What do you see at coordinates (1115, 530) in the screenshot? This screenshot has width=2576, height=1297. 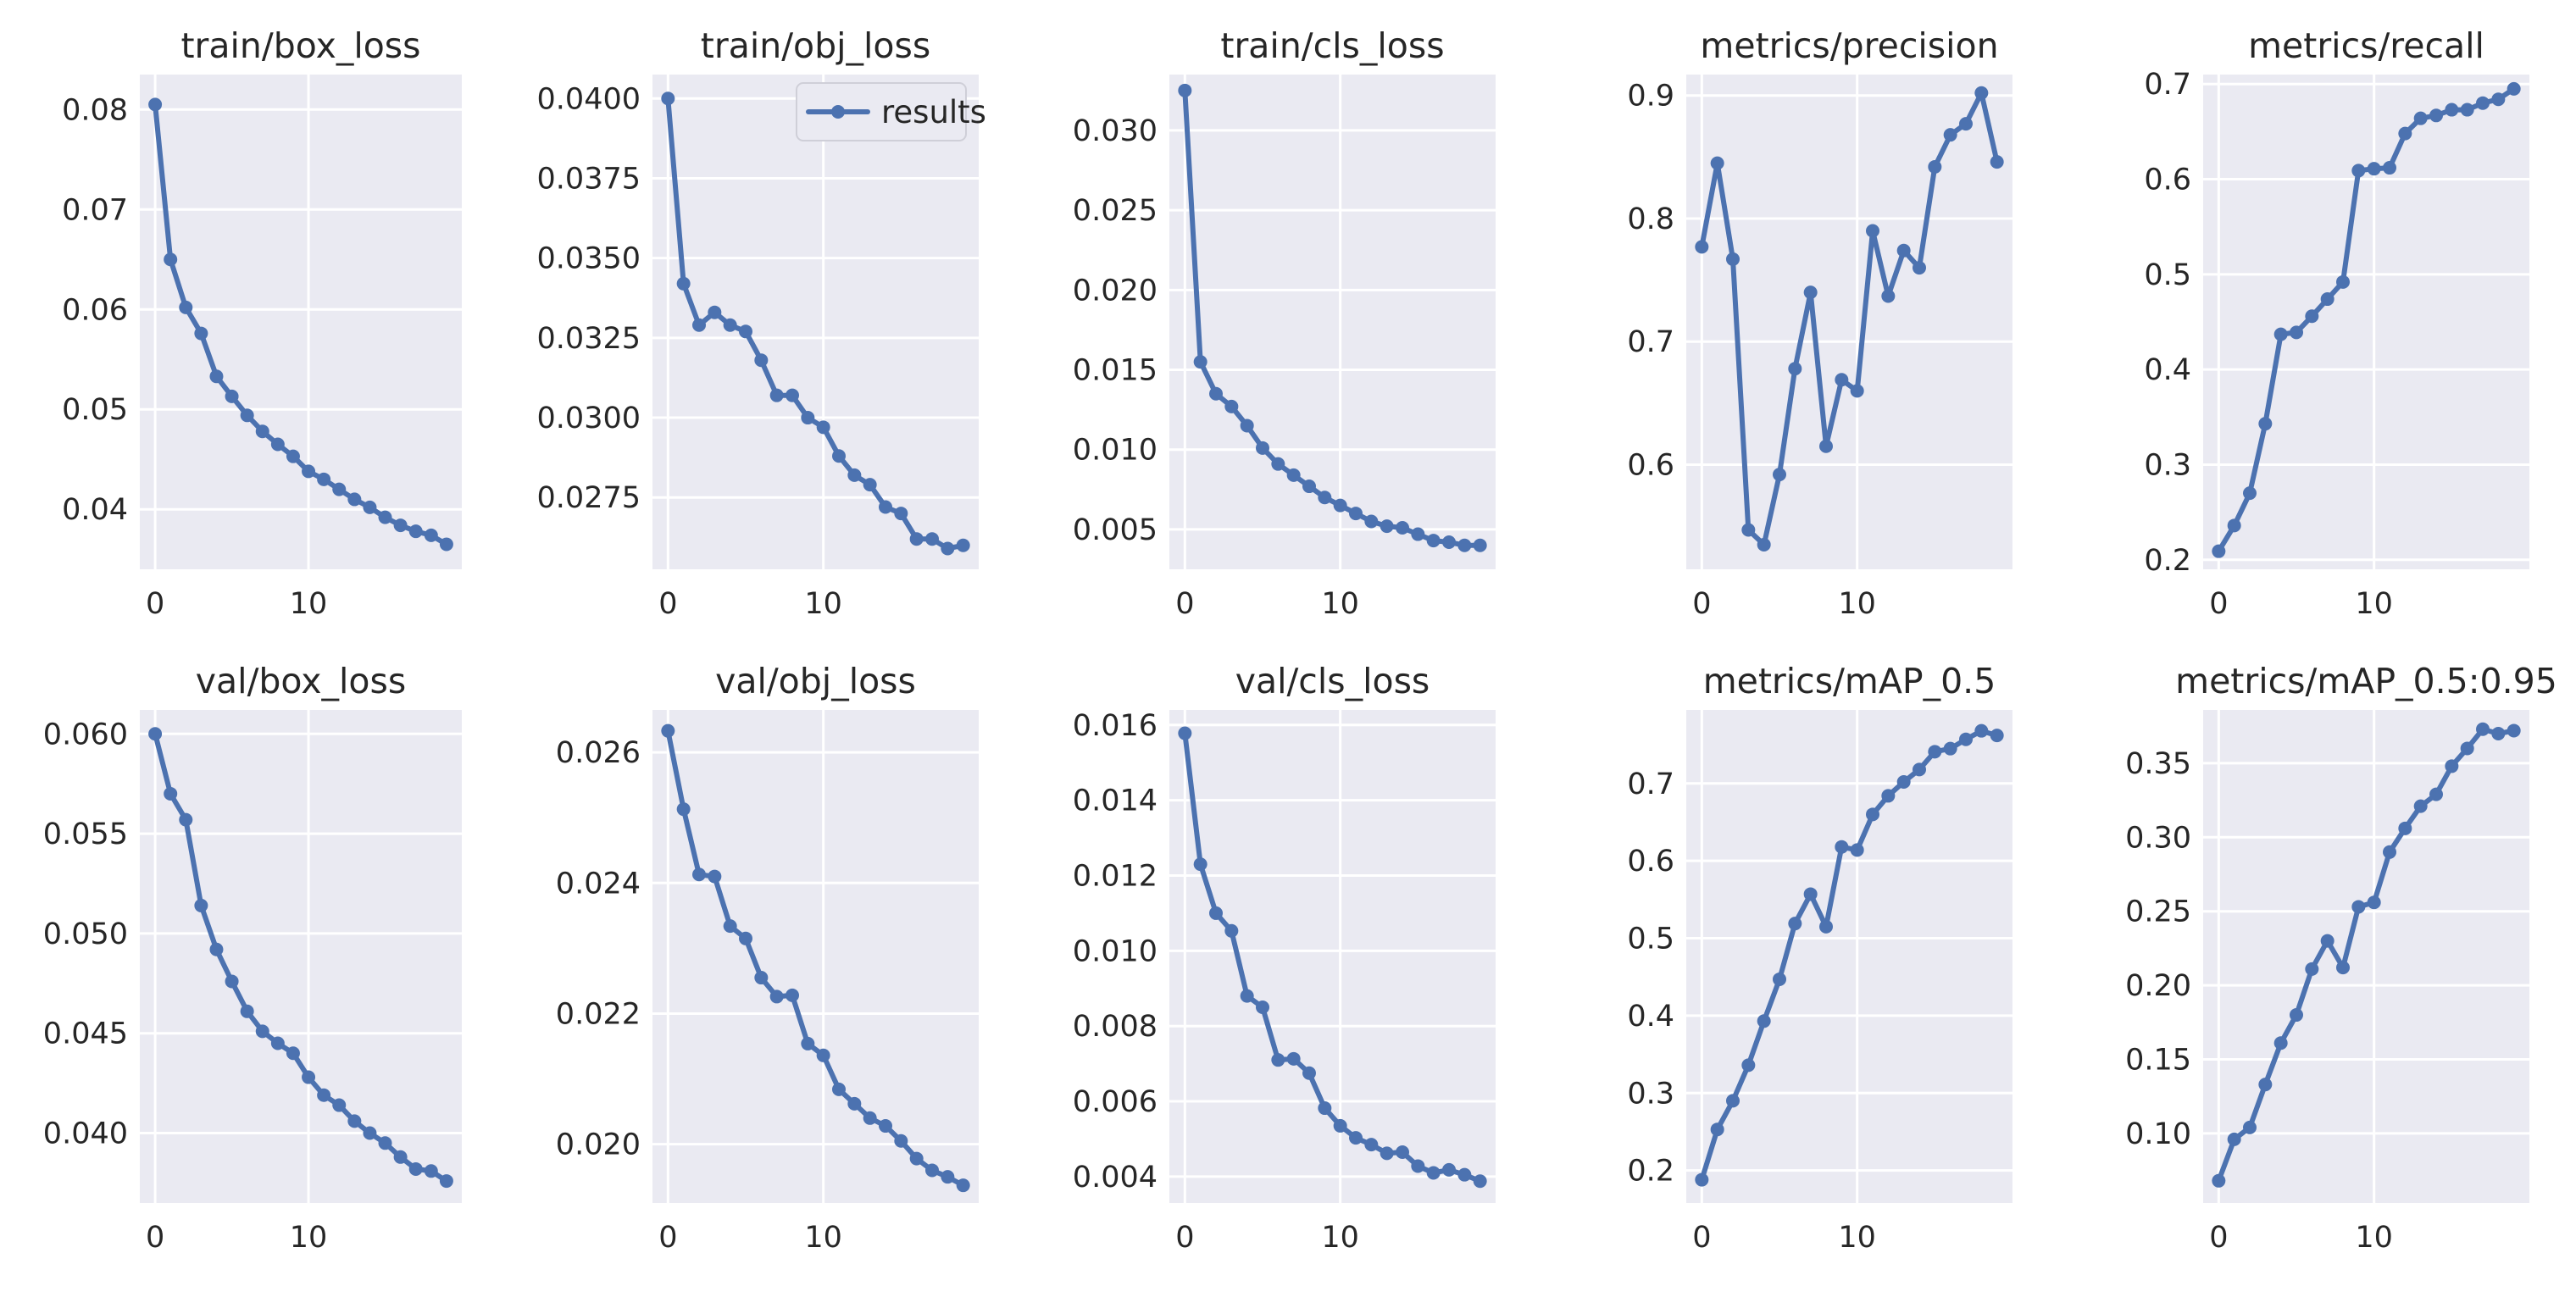 I see `y-tick-label: 0.005` at bounding box center [1115, 530].